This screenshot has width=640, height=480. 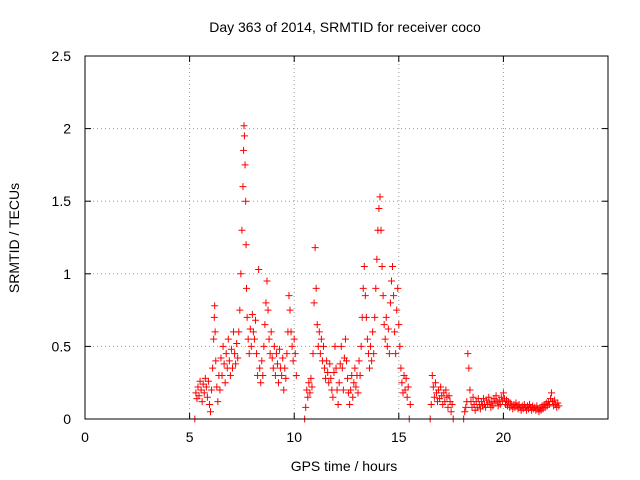 I want to click on x-tick-label: 20, so click(x=504, y=437).